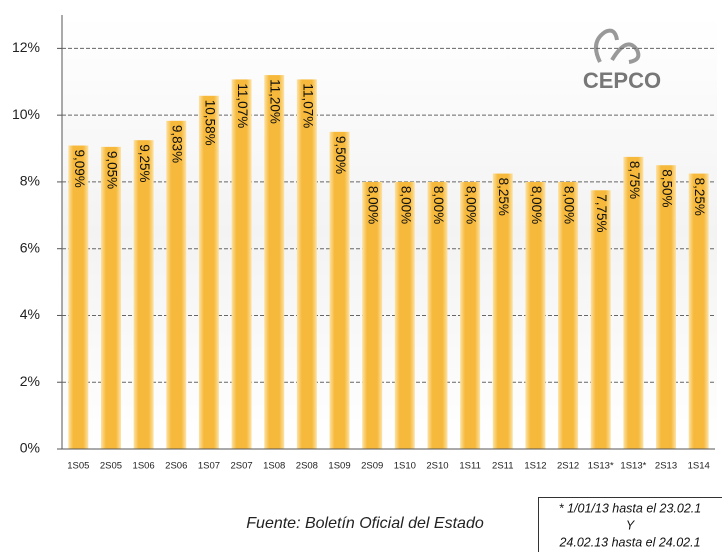 Image resolution: width=722 pixels, height=557 pixels. I want to click on y-tick-label: 2%, so click(30, 381).